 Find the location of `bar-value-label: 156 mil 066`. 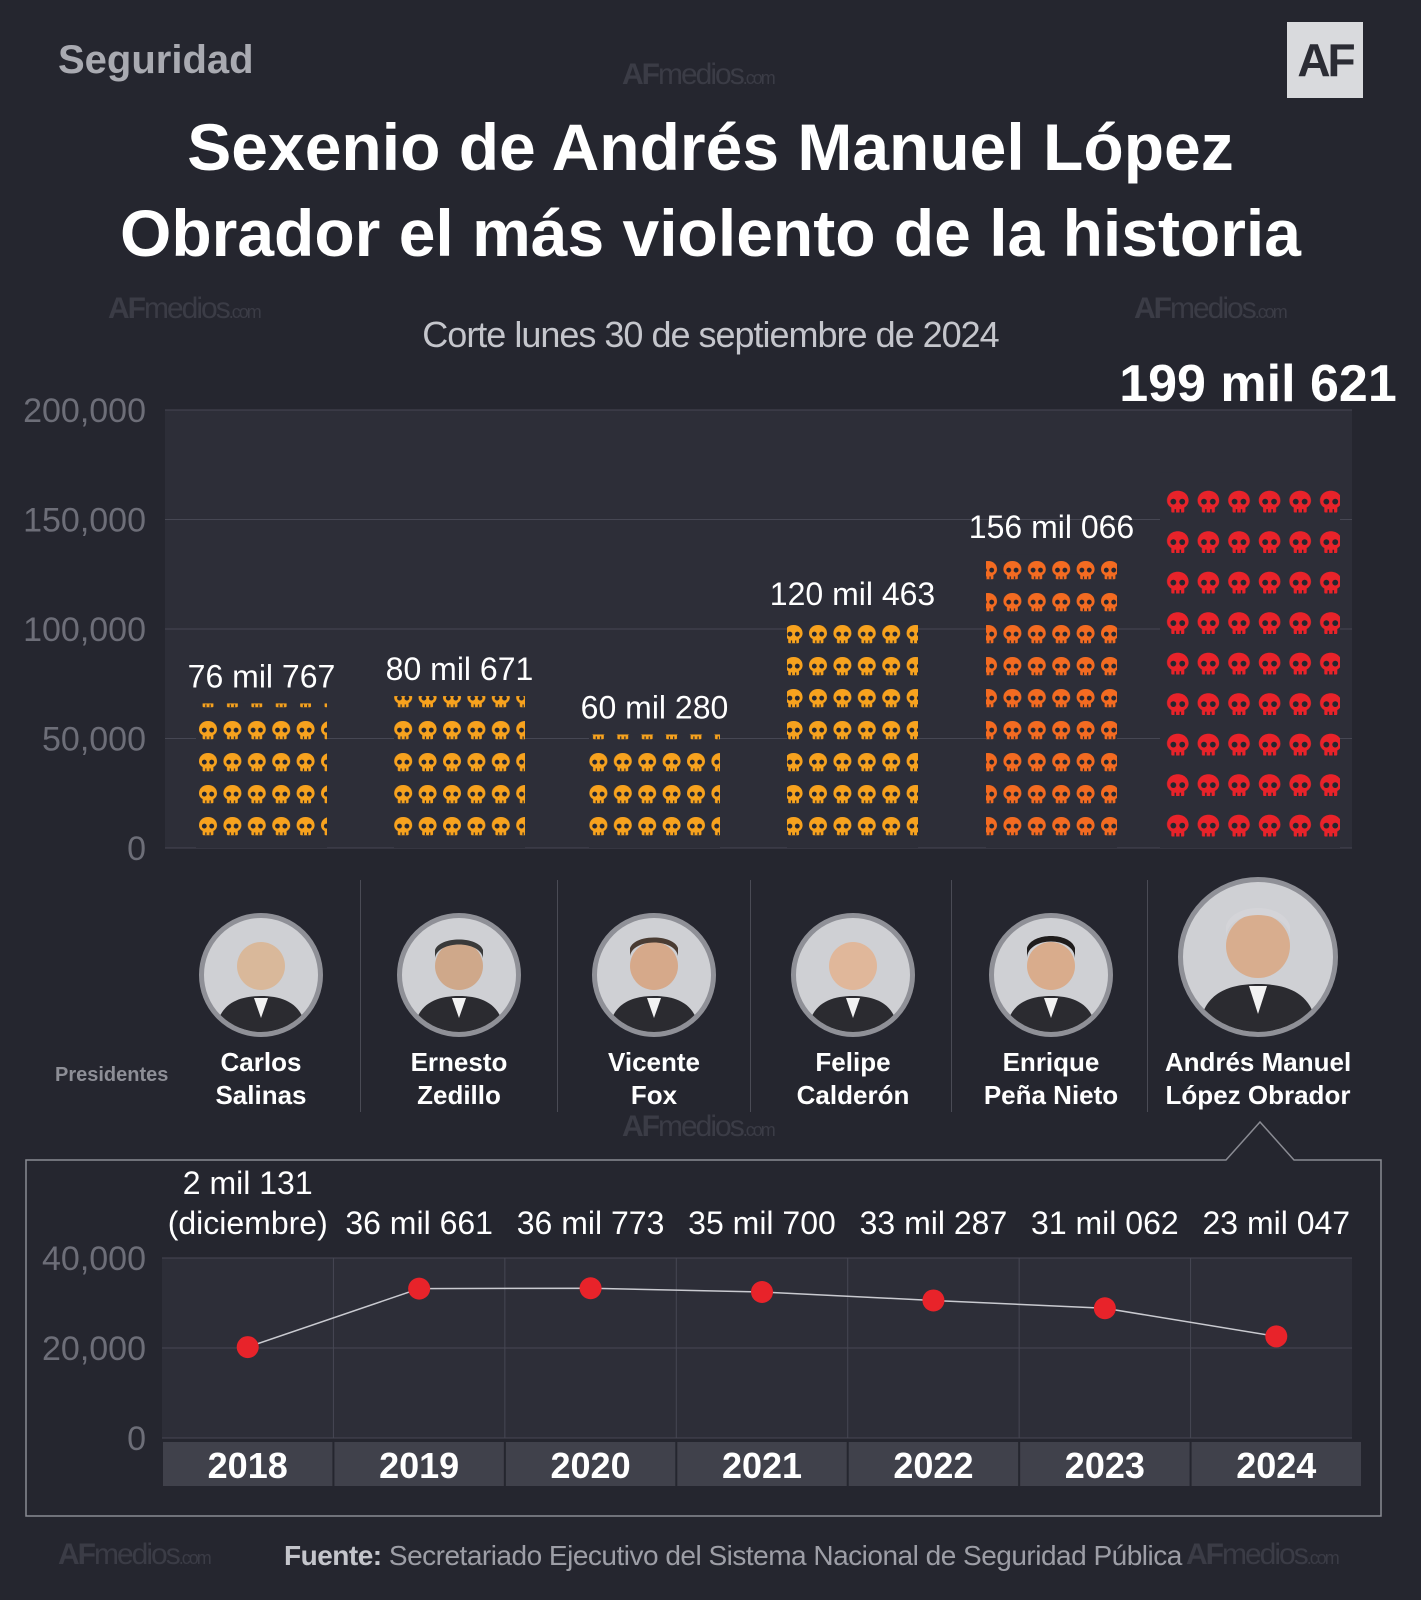

bar-value-label: 156 mil 066 is located at coordinates (1051, 527).